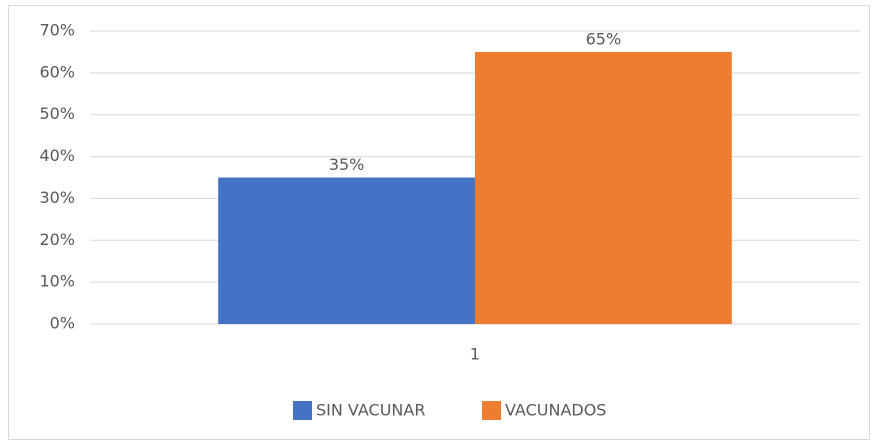 The image size is (875, 447). Describe the element at coordinates (57, 281) in the screenshot. I see `y-tick-label: 10%` at that location.